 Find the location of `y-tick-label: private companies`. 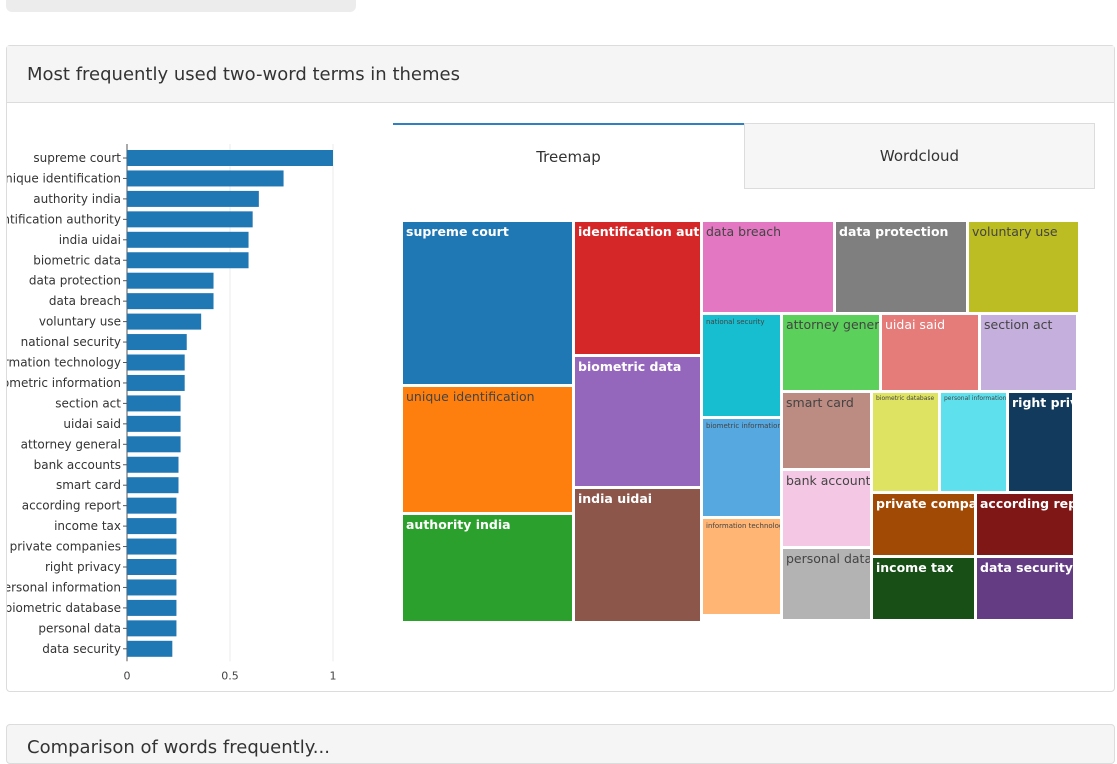

y-tick-label: private companies is located at coordinates (65, 547).